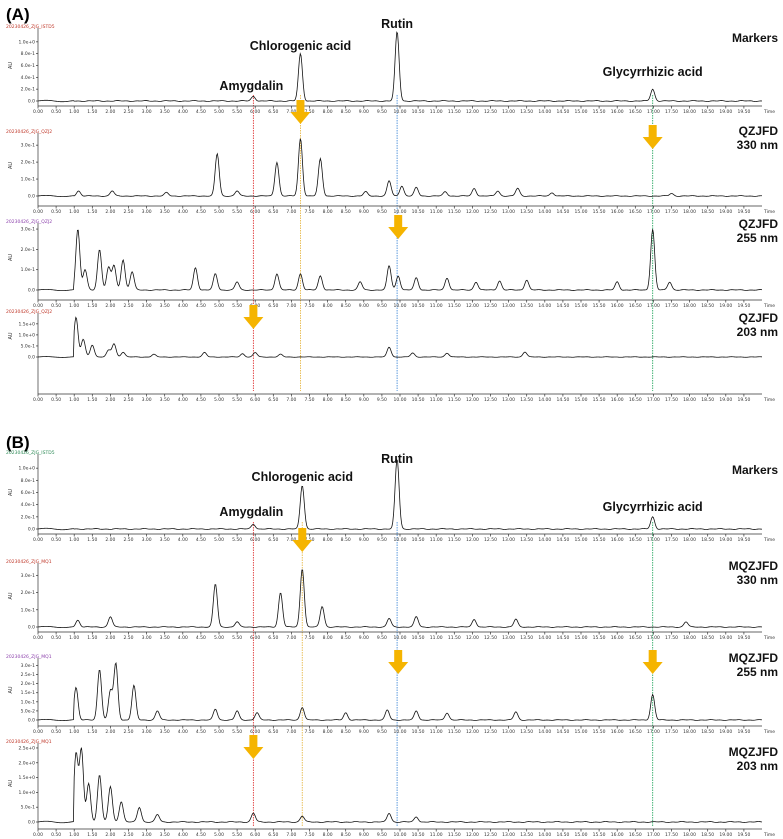 This screenshot has height=839, width=783. Describe the element at coordinates (255, 835) in the screenshot. I see `x-tick-label: 6.00` at that location.